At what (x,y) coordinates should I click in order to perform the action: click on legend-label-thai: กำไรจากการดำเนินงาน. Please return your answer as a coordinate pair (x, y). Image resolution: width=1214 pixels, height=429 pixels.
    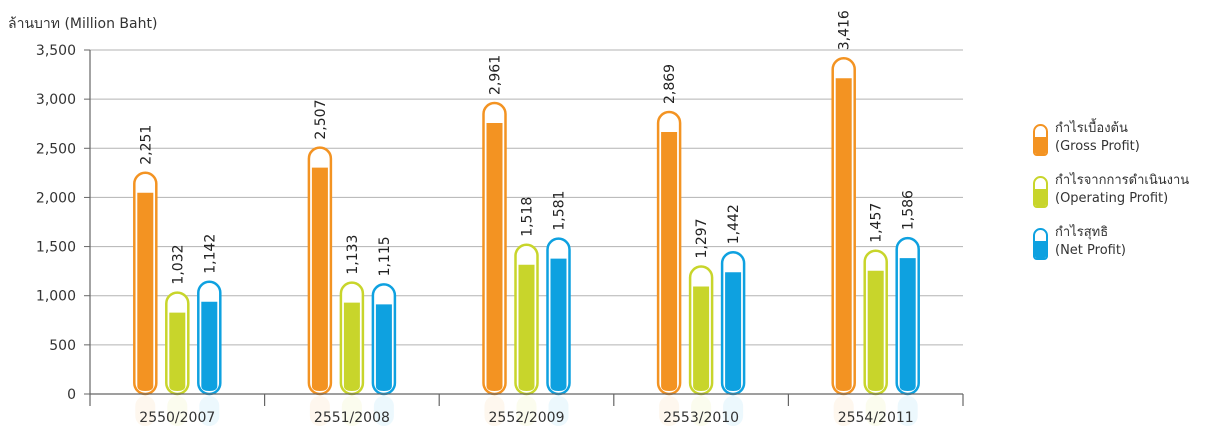
    Looking at the image, I should click on (1122, 180).